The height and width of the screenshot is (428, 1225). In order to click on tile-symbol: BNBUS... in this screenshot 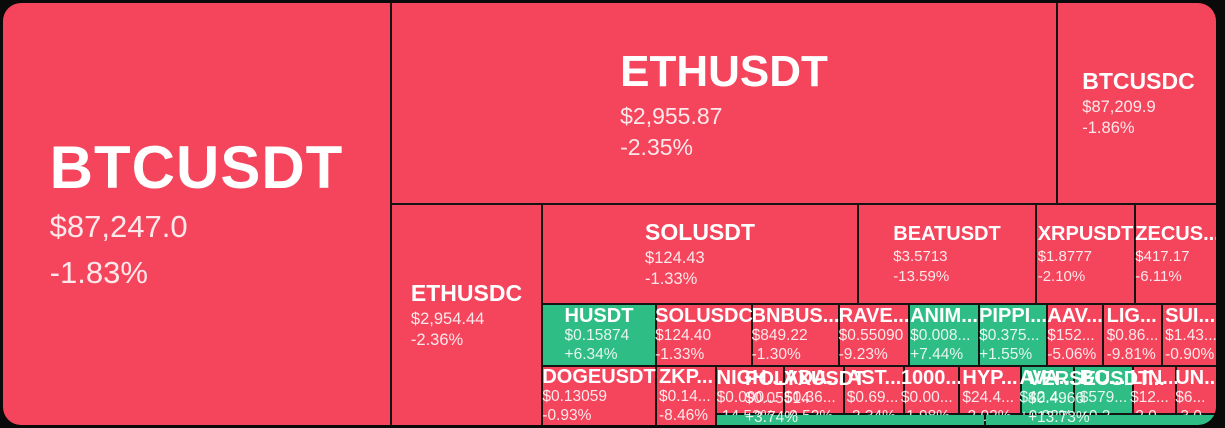, I will do `click(795, 315)`.